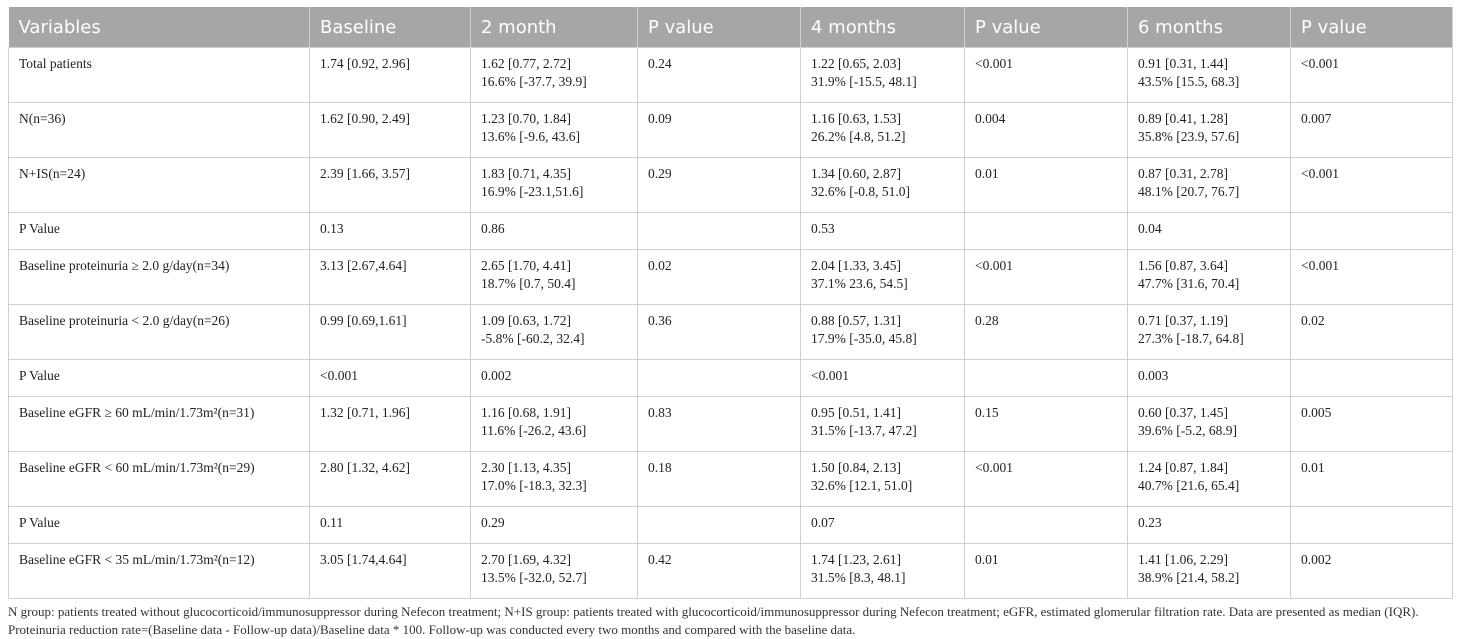  I want to click on table-cell: 0.15, so click(1046, 424).